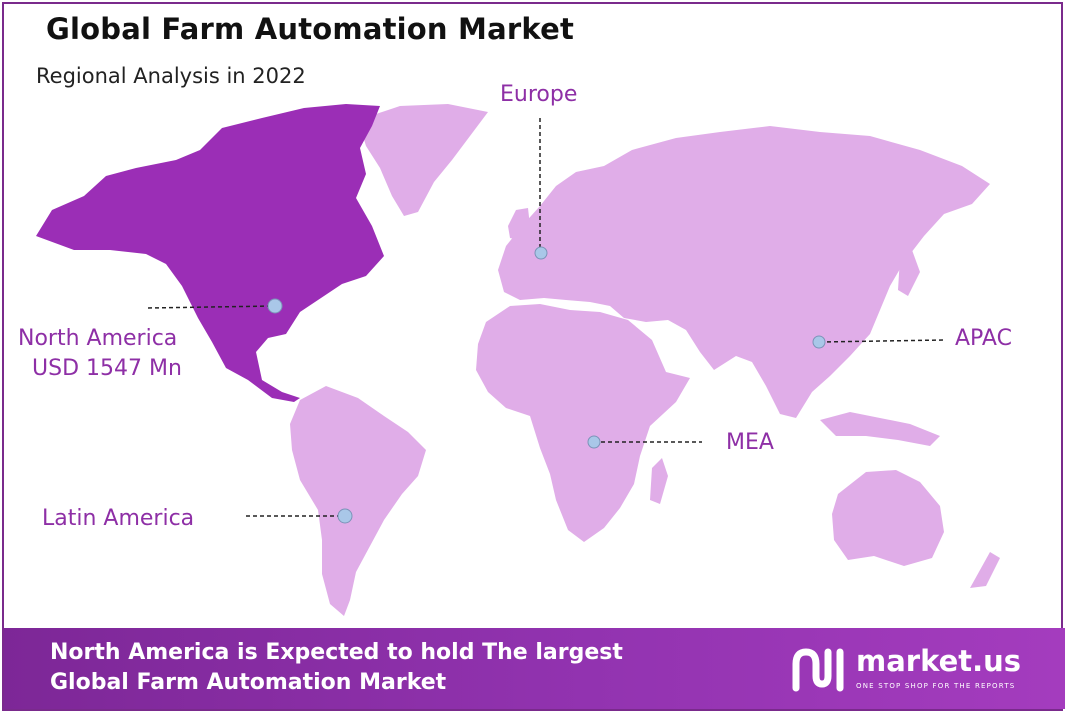  What do you see at coordinates (659, 481) in the screenshot?
I see `madagascar-landmass` at bounding box center [659, 481].